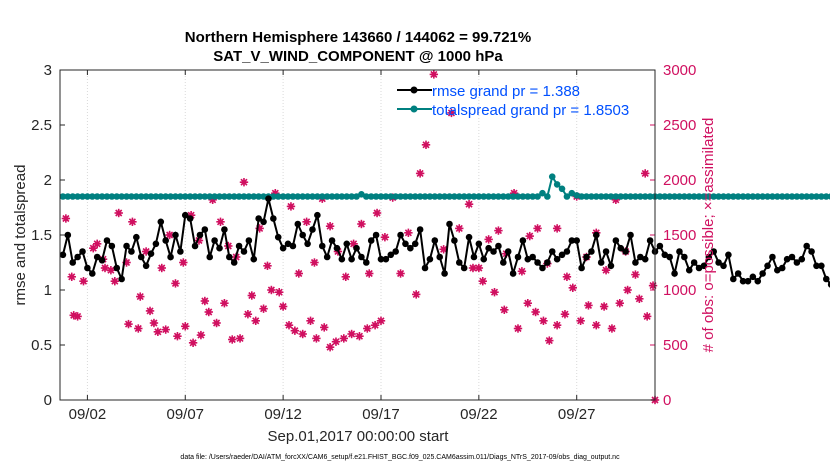  I want to click on y-tick-label: 0.5, so click(41, 345).